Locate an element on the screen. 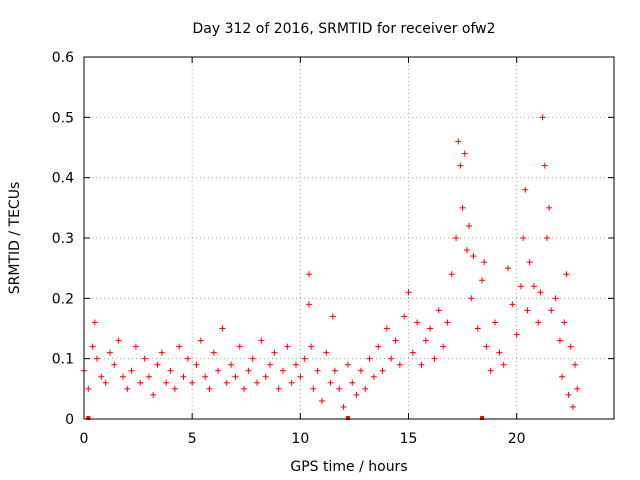  y-tick-label: 0.5 is located at coordinates (63, 118).